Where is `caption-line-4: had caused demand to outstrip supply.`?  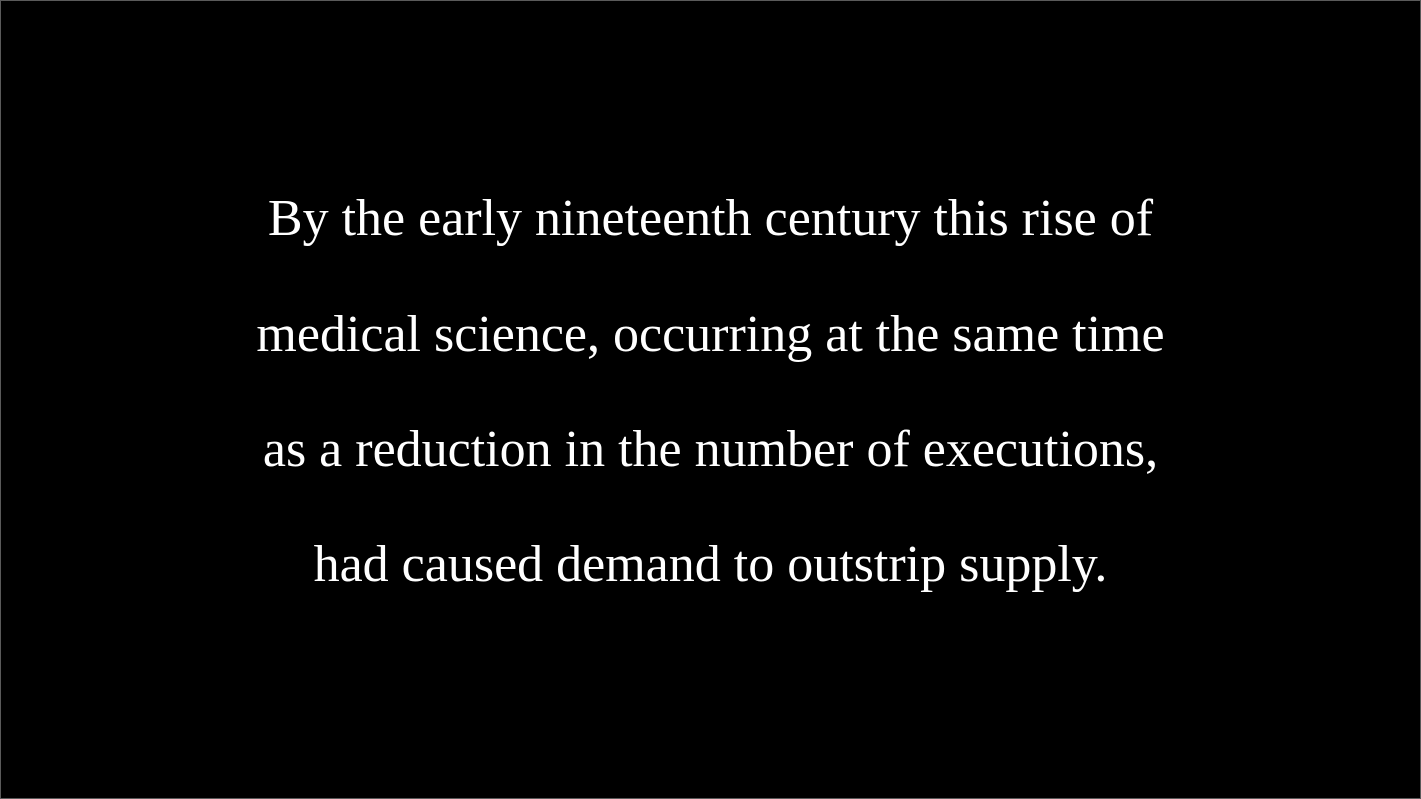
caption-line-4: had caused demand to outstrip supply. is located at coordinates (710, 564).